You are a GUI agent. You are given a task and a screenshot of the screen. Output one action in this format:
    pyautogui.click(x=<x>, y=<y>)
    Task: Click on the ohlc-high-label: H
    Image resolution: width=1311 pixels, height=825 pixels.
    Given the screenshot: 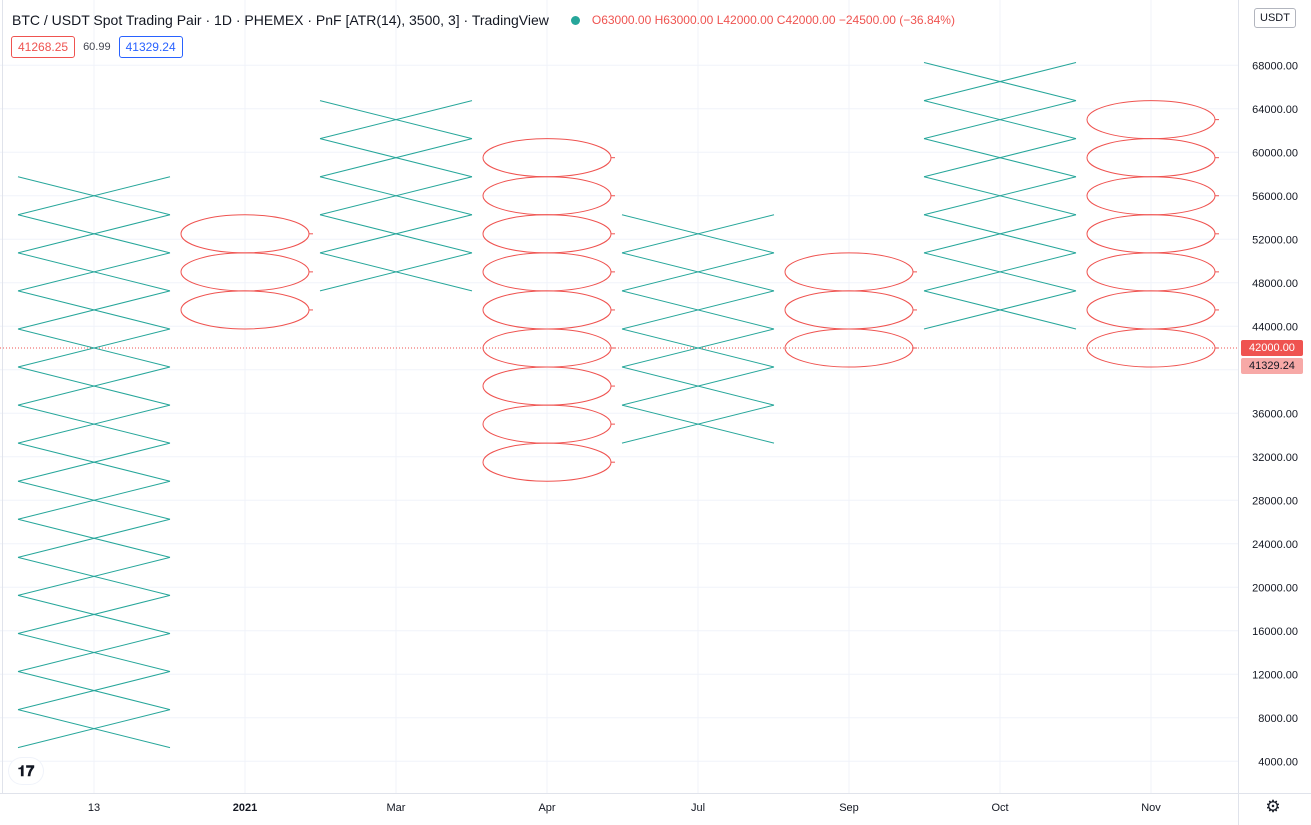 What is the action you would take?
    pyautogui.click(x=659, y=20)
    